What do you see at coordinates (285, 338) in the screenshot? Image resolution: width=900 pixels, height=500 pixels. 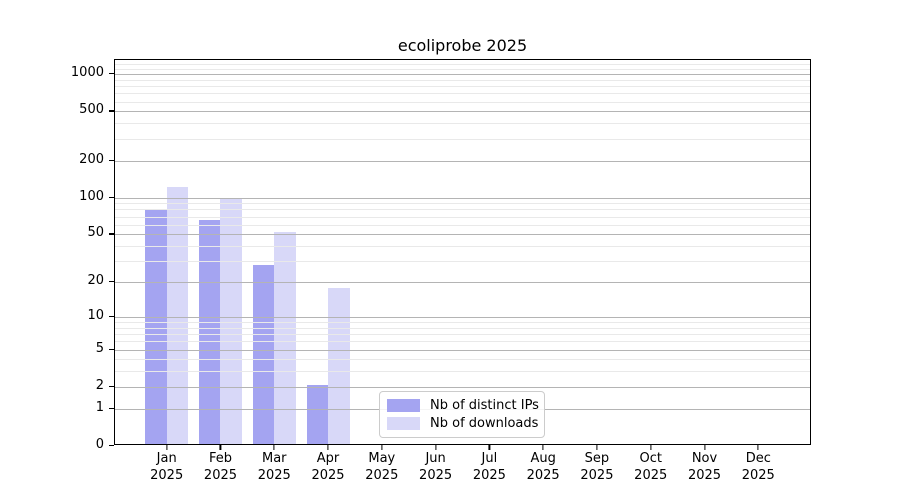 I see `bar-nb-of-downloads-mar-2025` at bounding box center [285, 338].